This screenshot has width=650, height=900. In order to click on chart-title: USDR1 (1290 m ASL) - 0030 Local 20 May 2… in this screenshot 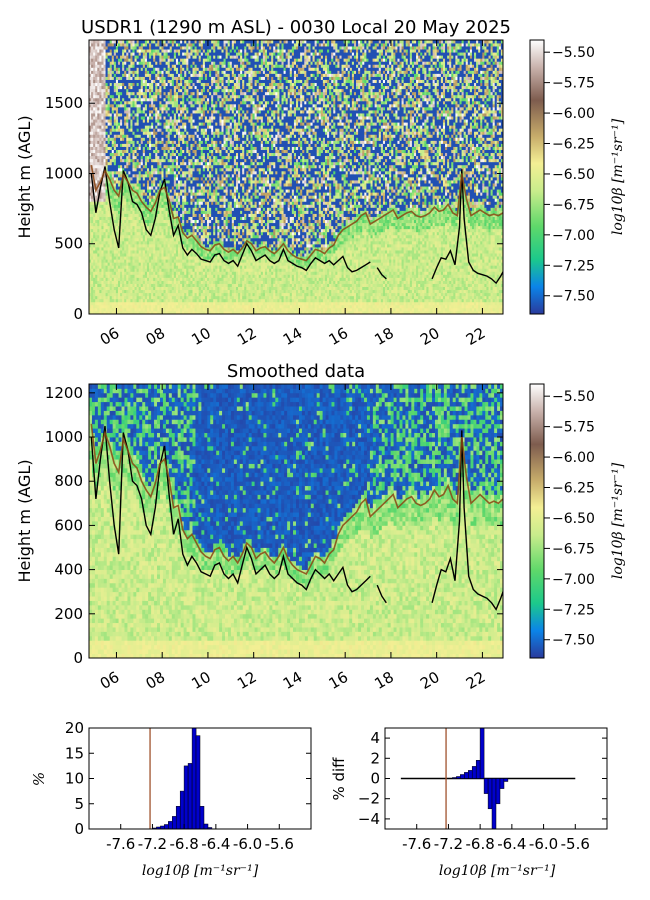, I will do `click(296, 27)`.